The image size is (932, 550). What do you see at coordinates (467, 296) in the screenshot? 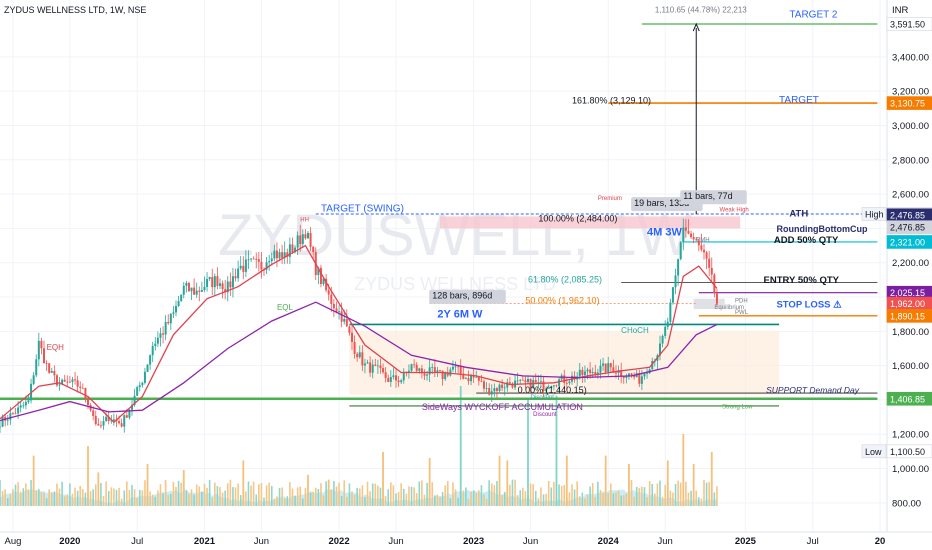
I see `annotation-box` at bounding box center [467, 296].